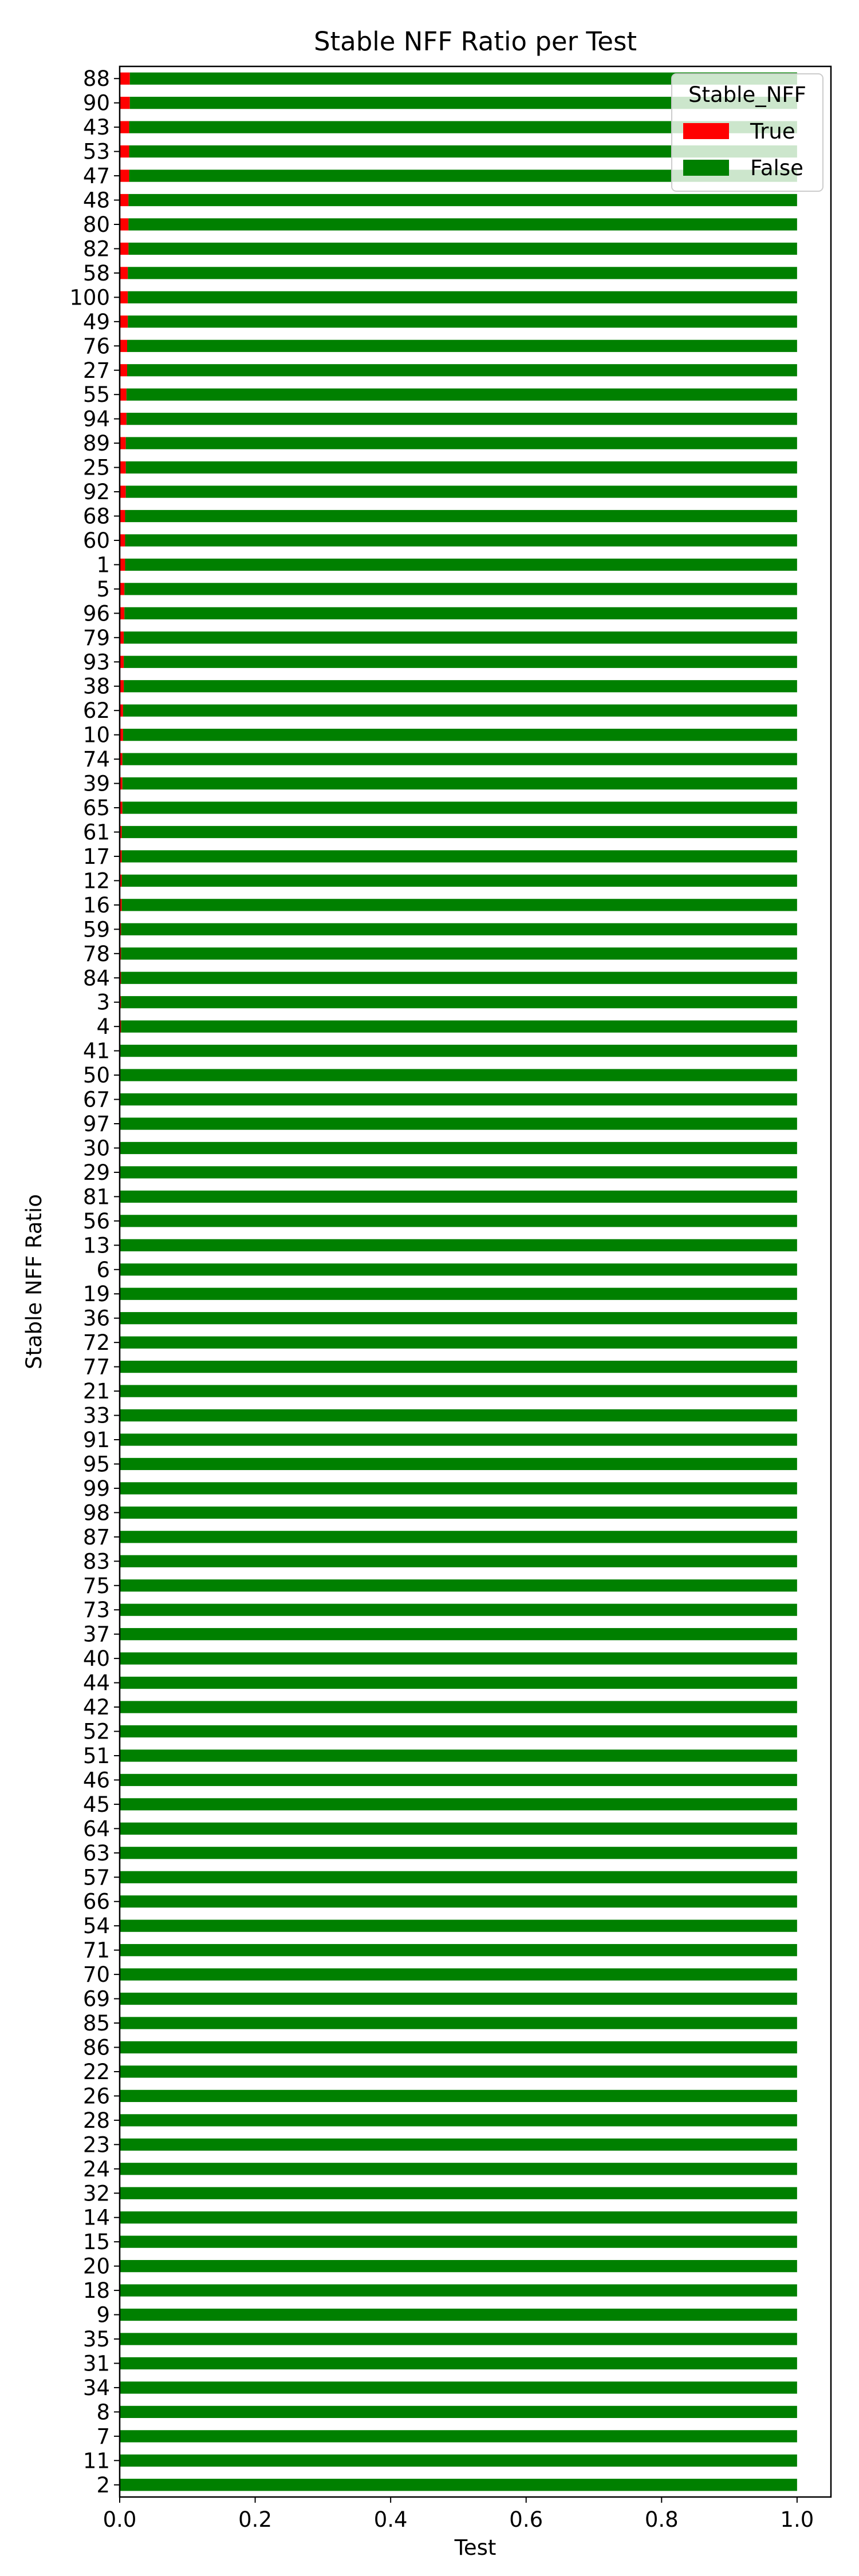  Describe the element at coordinates (96, 2266) in the screenshot. I see `y-tick-label: 20` at that location.